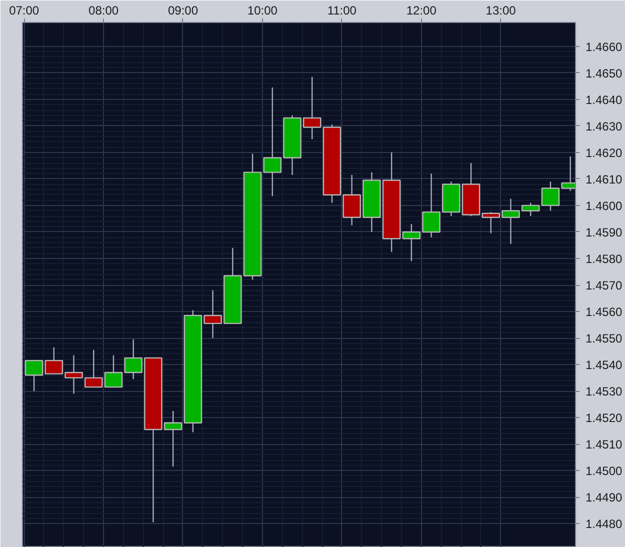  Describe the element at coordinates (604, 153) in the screenshot. I see `y-tick-label: 1.4620` at that location.